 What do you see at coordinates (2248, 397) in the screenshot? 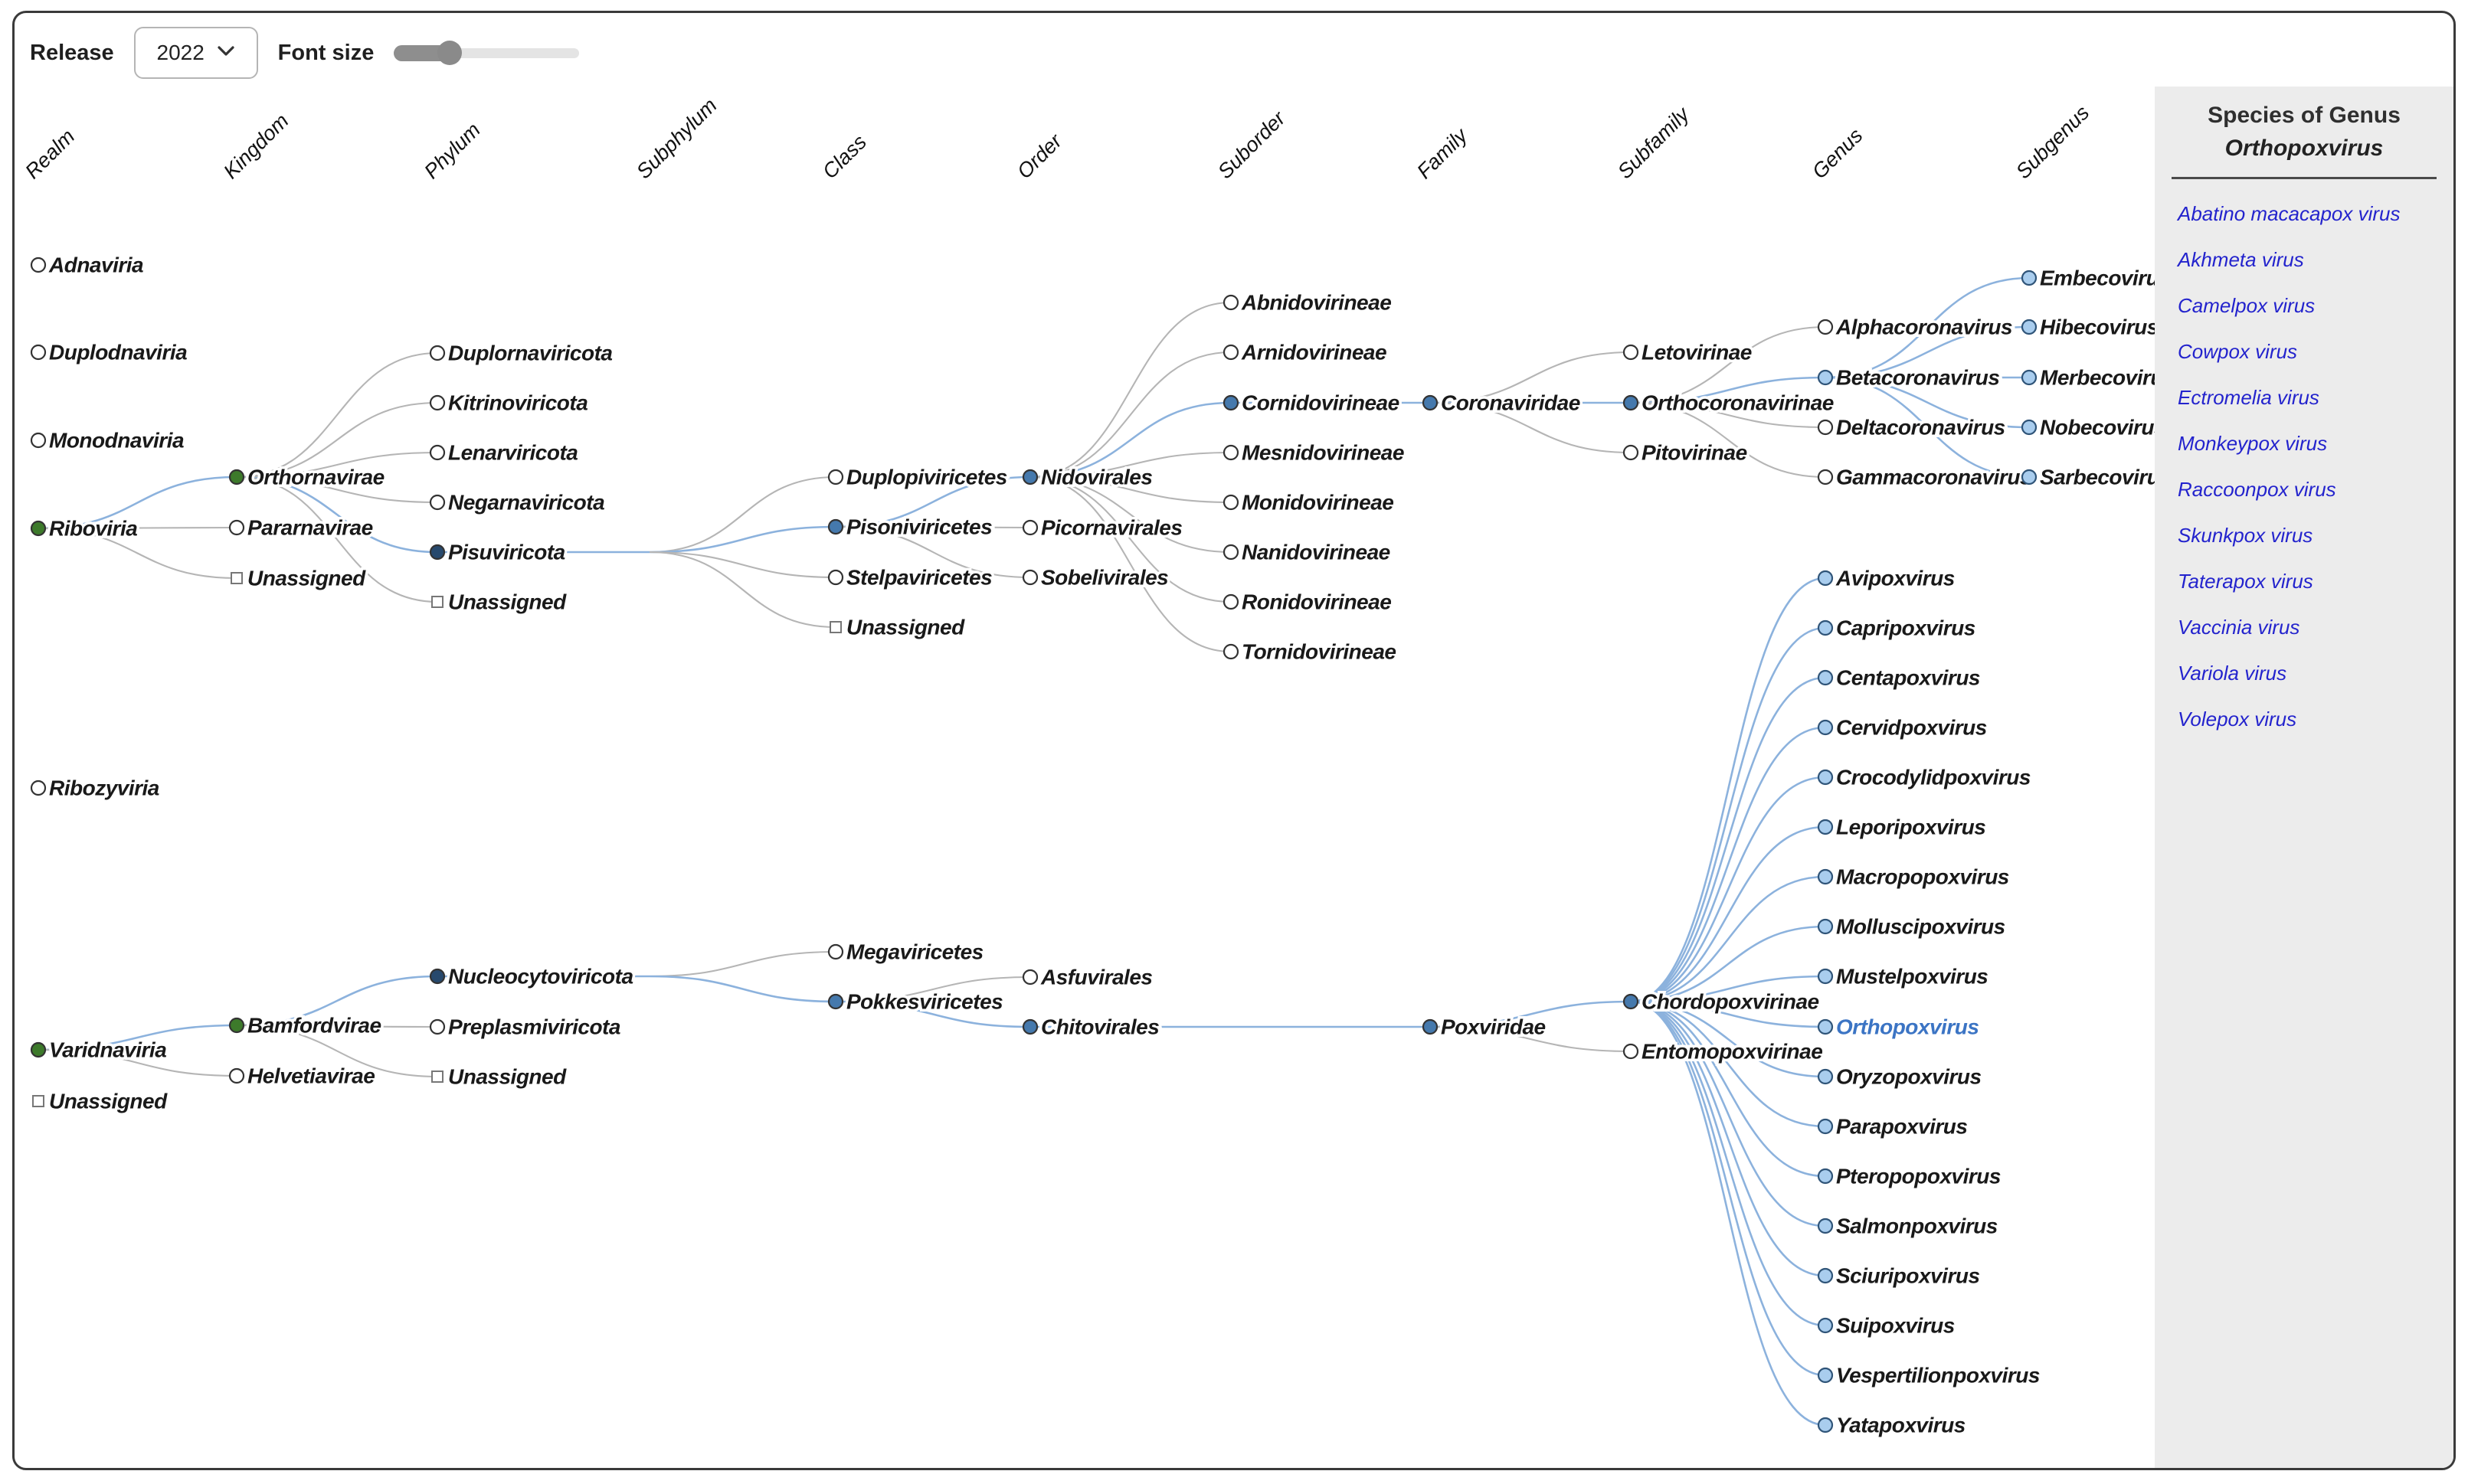
I see `species-link: Ectromelia virus` at bounding box center [2248, 397].